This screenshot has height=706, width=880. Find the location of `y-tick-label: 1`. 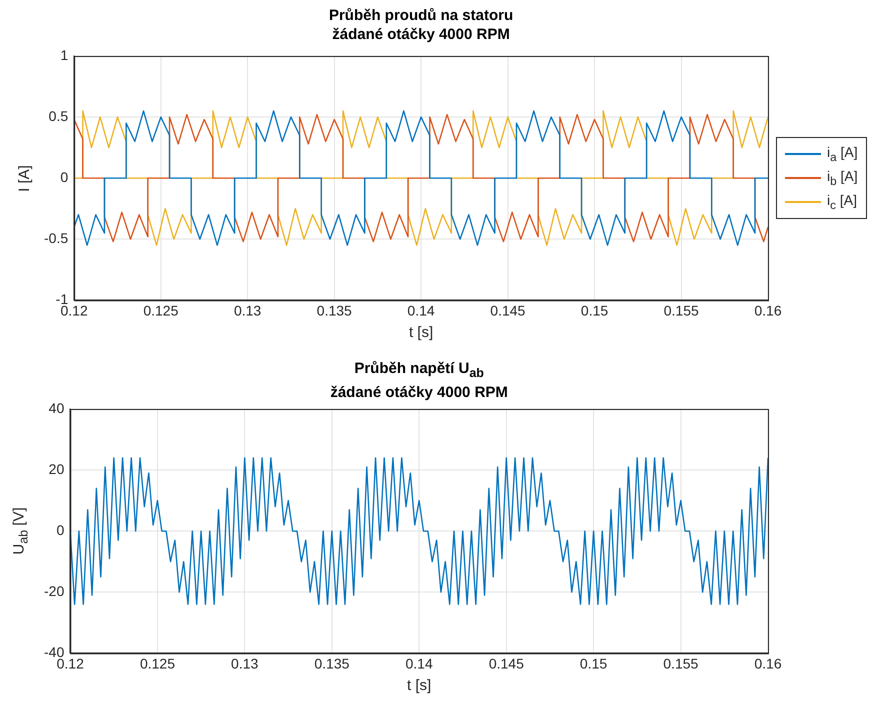

y-tick-label: 1 is located at coordinates (64, 54).